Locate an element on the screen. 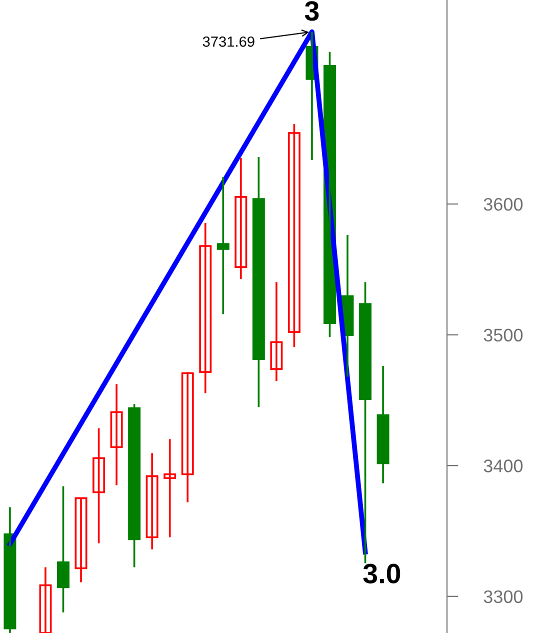 The image size is (533, 633). y-tick-label: 3400 is located at coordinates (503, 466).